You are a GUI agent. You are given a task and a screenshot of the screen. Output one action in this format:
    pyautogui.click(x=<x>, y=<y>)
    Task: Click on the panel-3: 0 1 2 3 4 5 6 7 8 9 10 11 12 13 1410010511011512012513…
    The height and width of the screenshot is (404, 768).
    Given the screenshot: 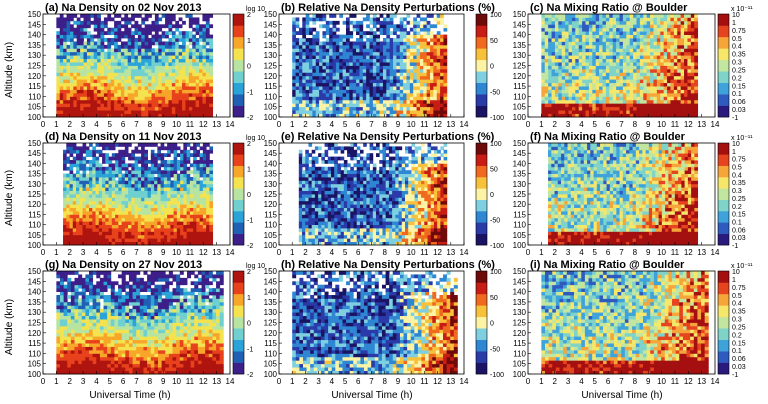 What is the action you would take?
    pyautogui.click(x=633, y=65)
    